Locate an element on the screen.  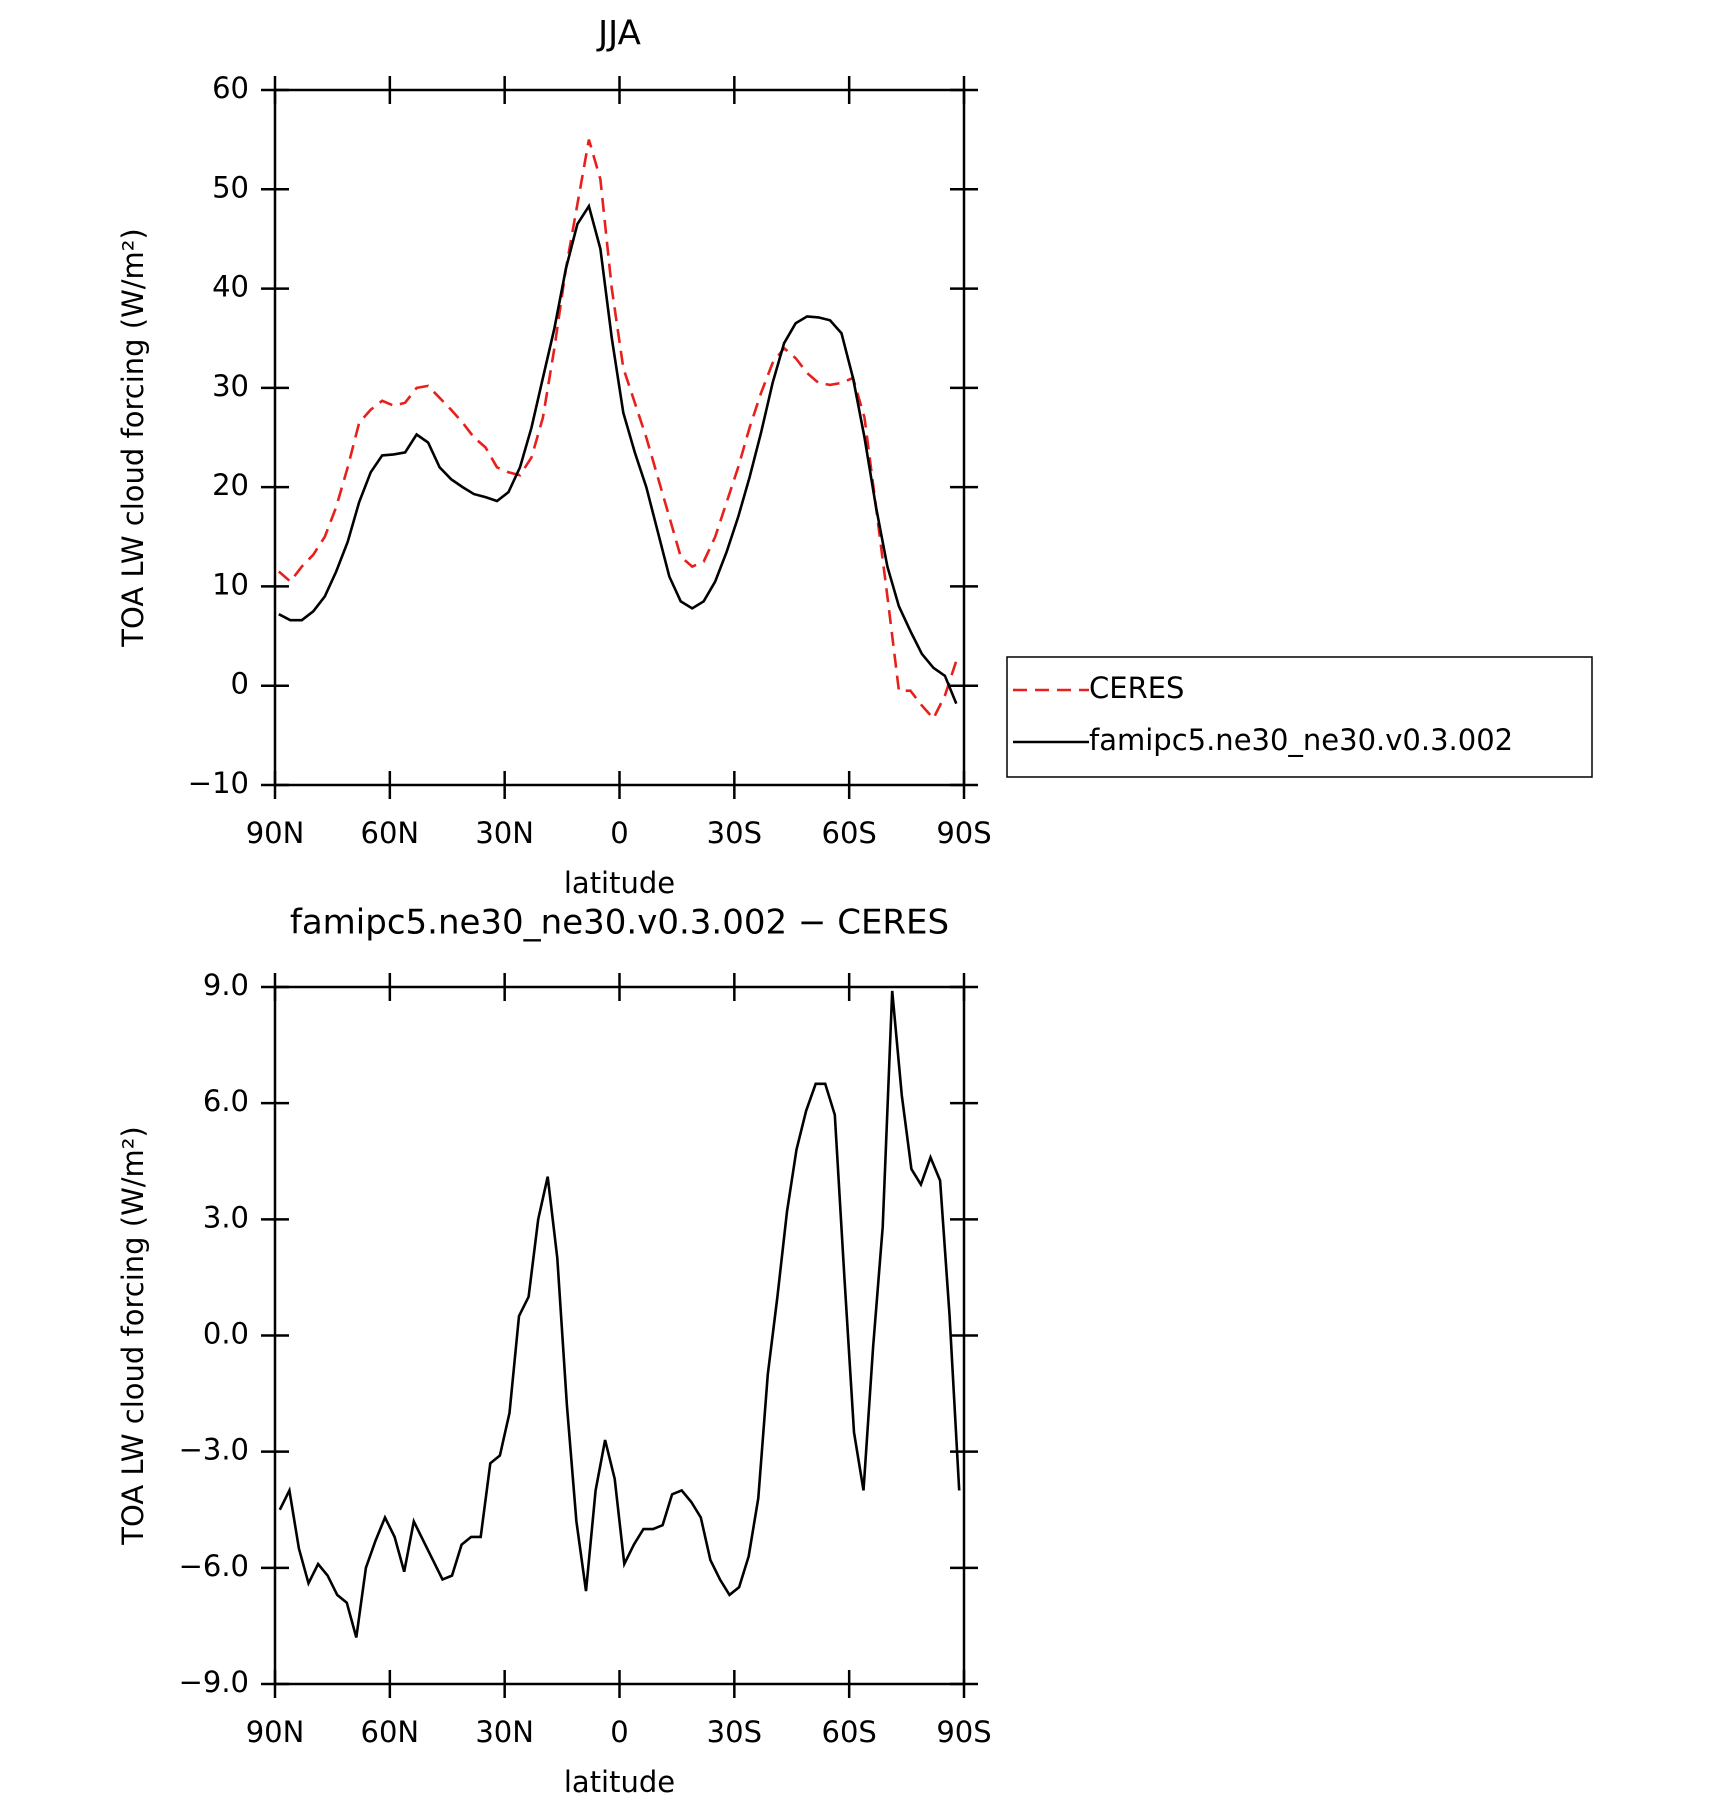
y-tick-label: 0 is located at coordinates (240, 684).